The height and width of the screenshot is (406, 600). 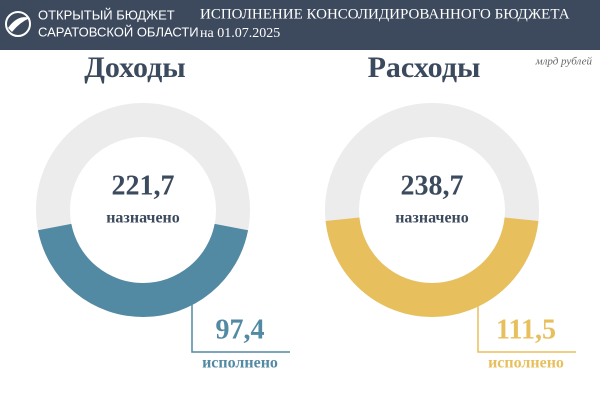 What do you see at coordinates (526, 329) in the screenshot?
I see `executed-value: 111,5` at bounding box center [526, 329].